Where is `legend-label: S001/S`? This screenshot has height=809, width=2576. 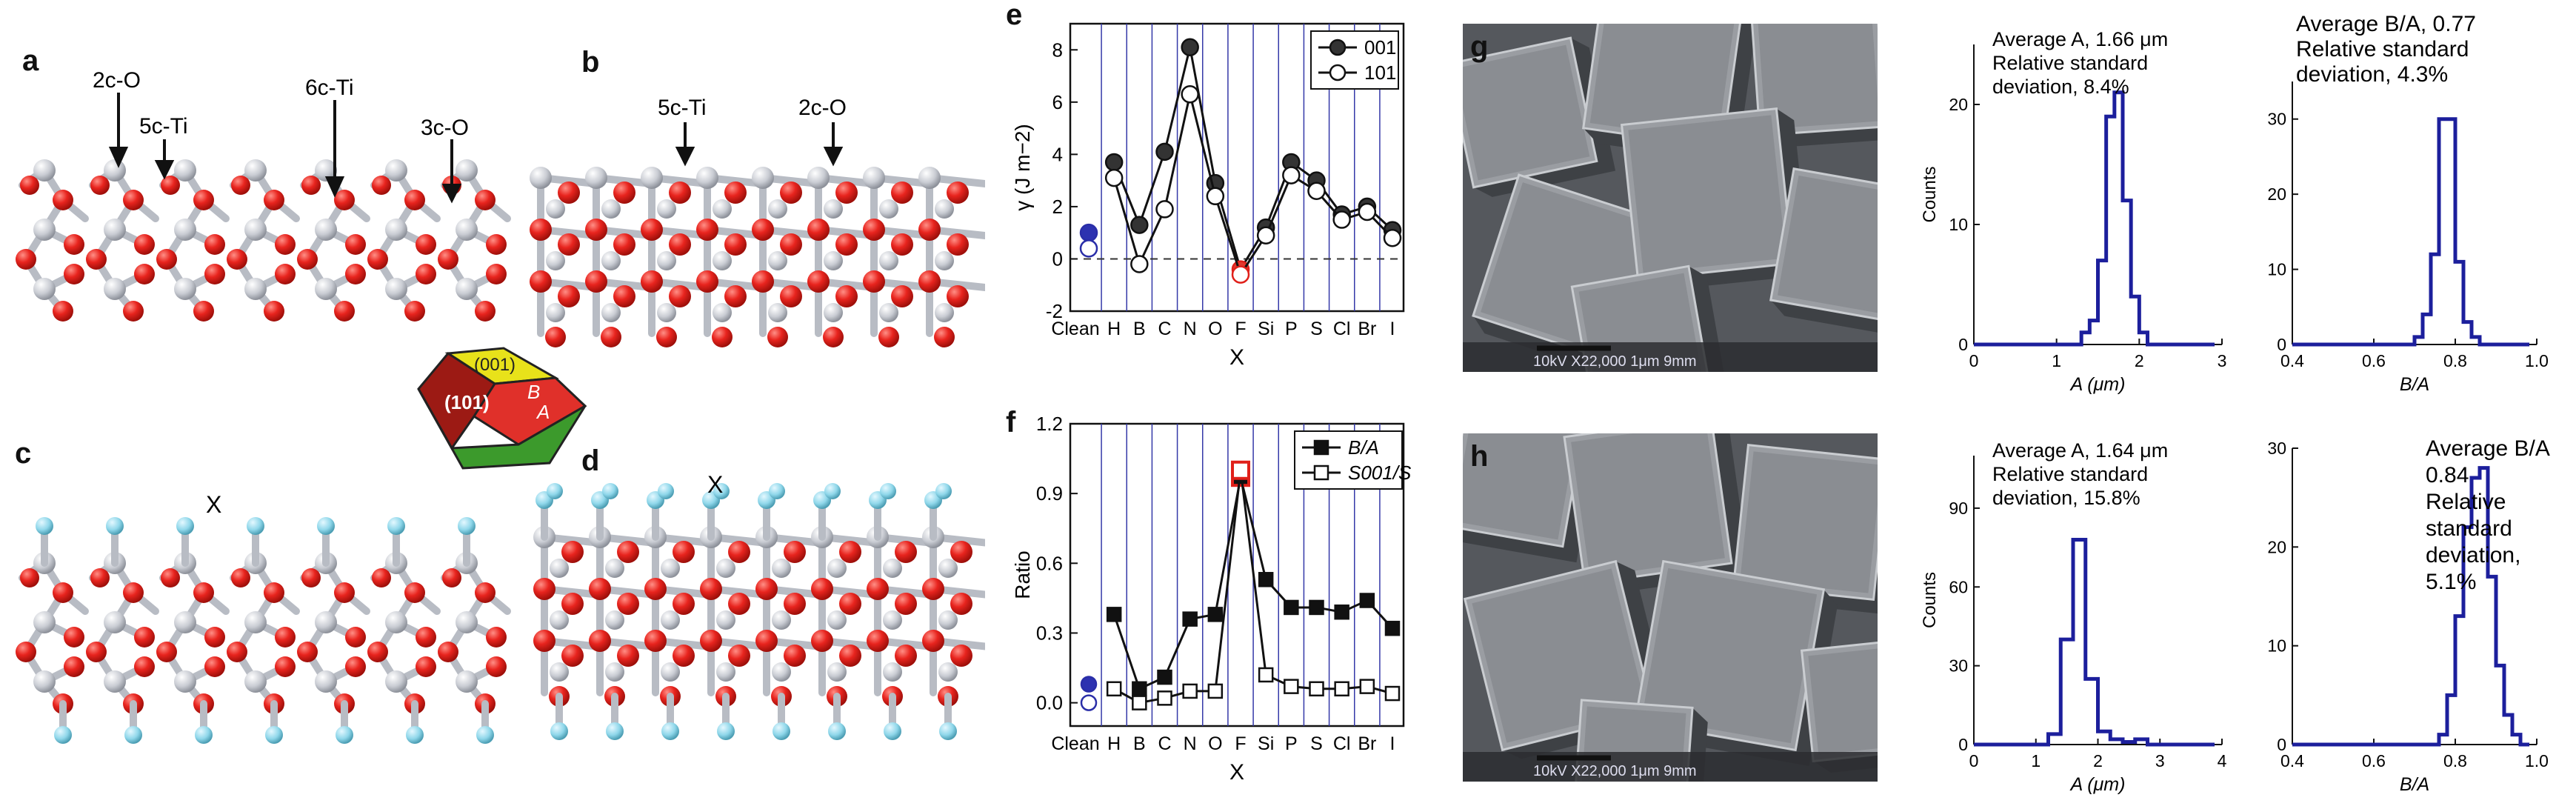 legend-label: S001/S is located at coordinates (1380, 473).